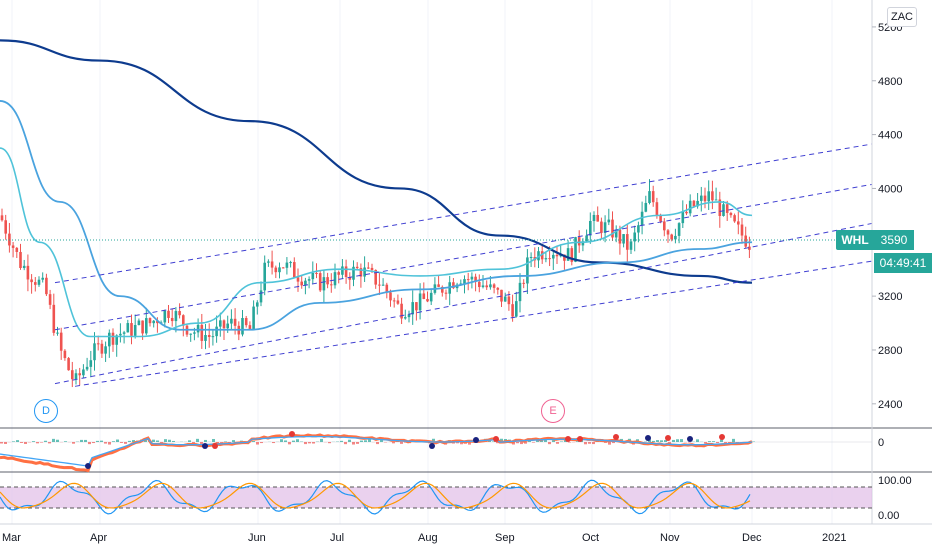  Describe the element at coordinates (436, 497) in the screenshot. I see `stochastic-pane` at that location.